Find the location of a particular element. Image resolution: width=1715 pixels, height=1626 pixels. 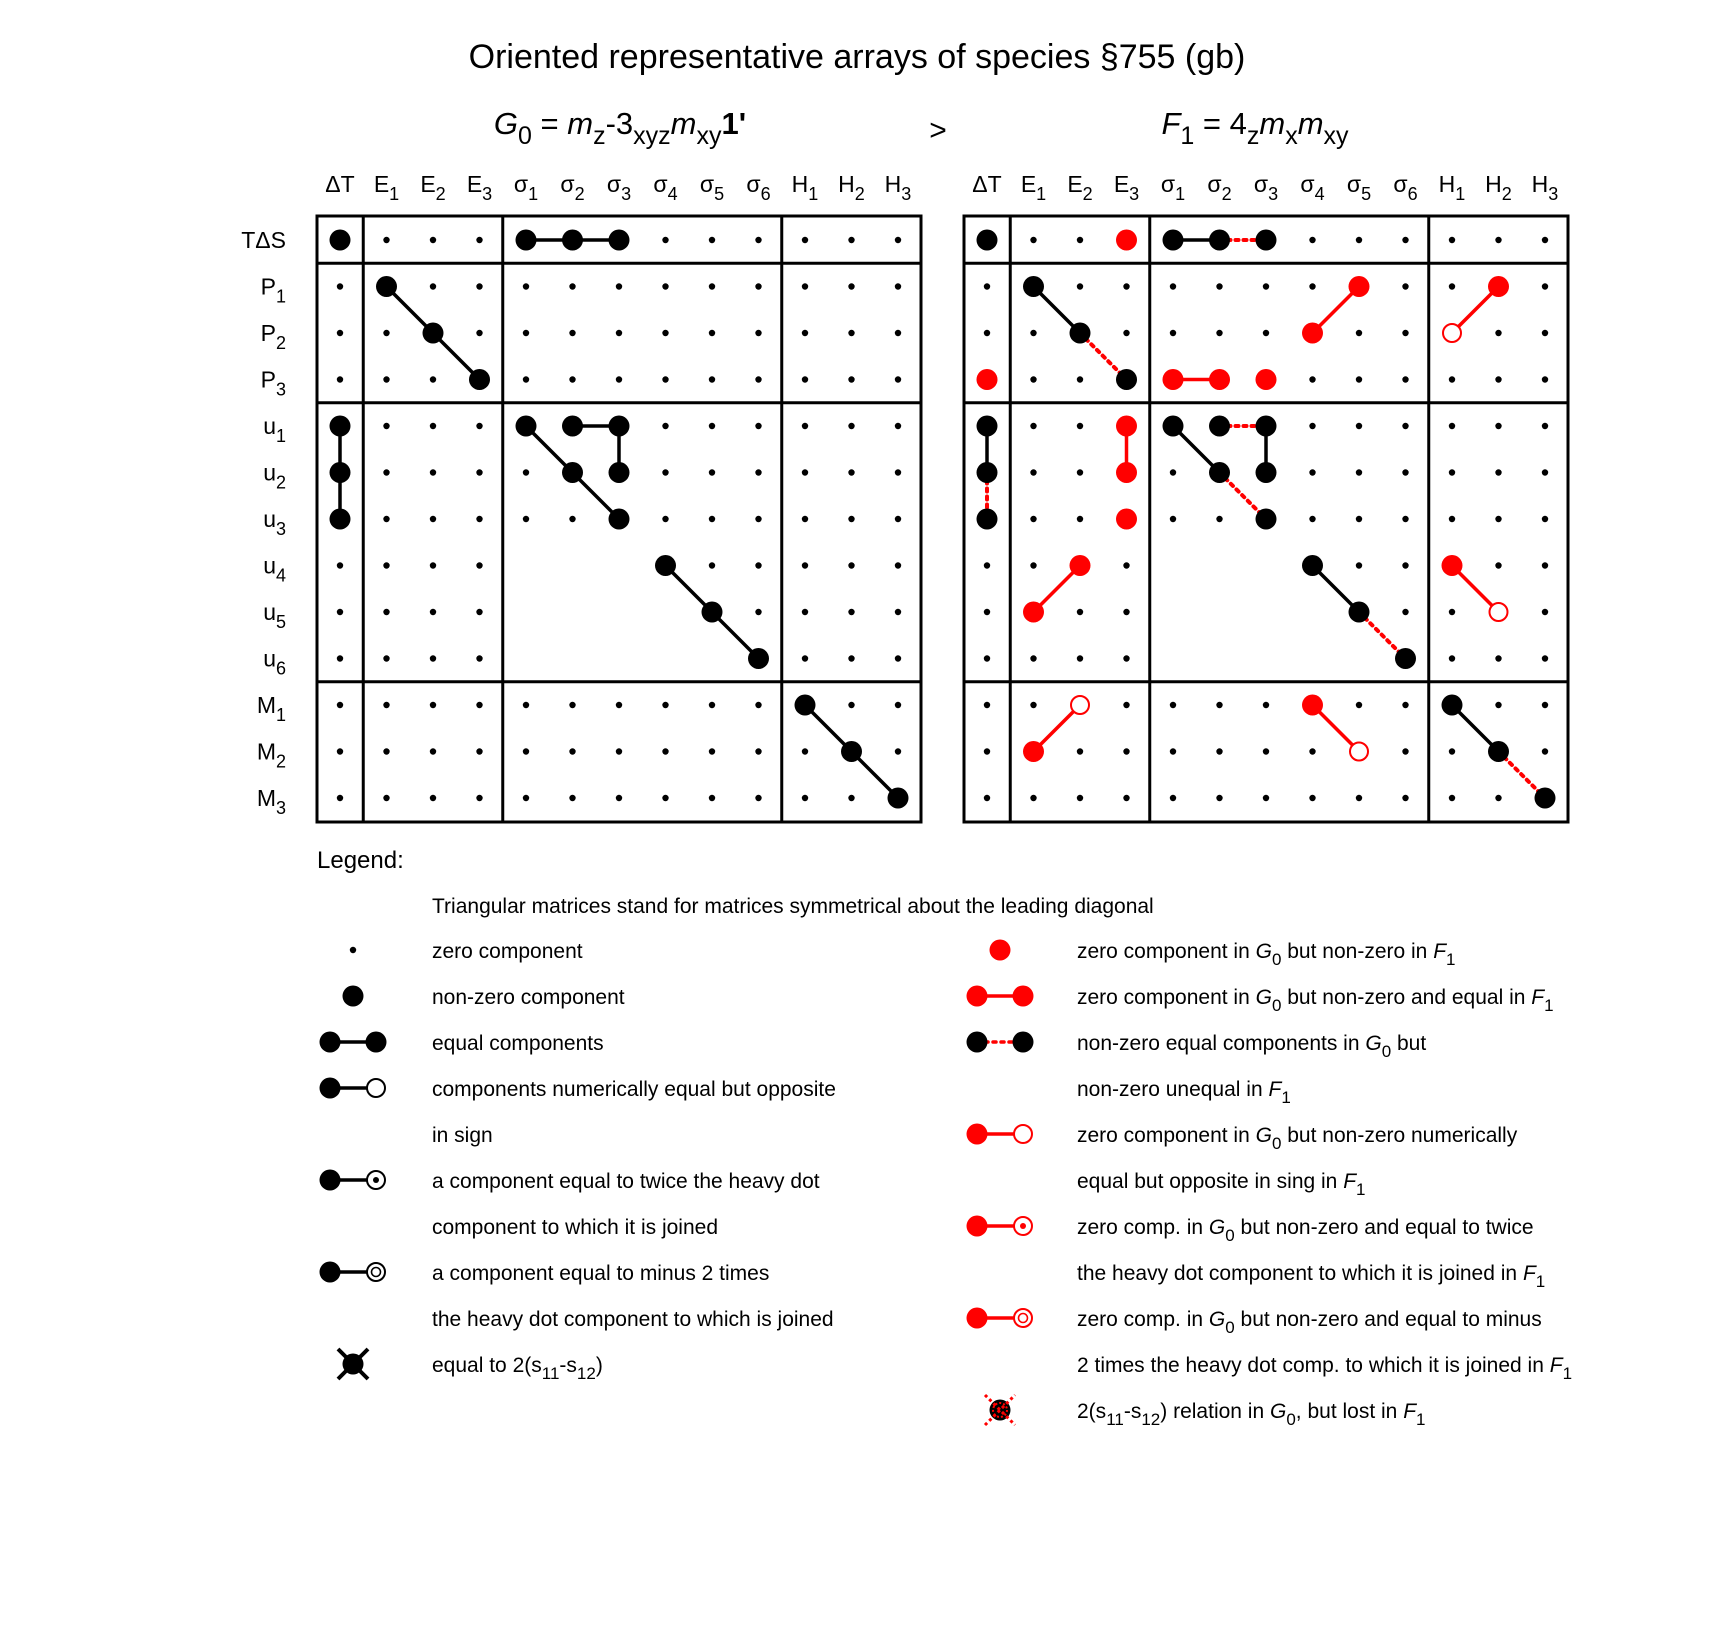

legend-text: a component equal to twice the heavy dot is located at coordinates (626, 1181).